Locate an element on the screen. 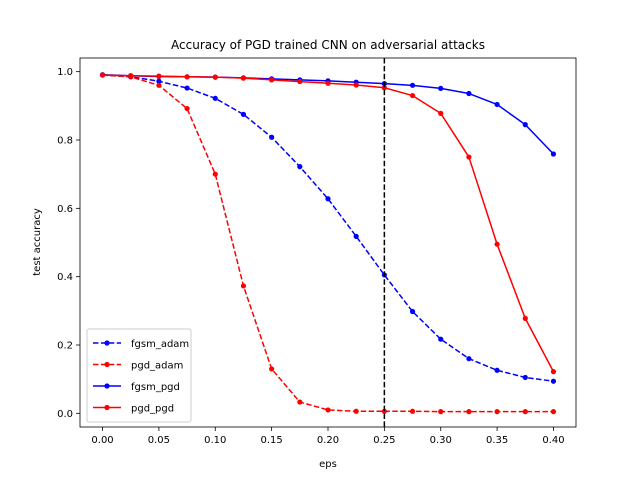 The image size is (640, 480). x-tick-label-2: 0.10 is located at coordinates (215, 440).